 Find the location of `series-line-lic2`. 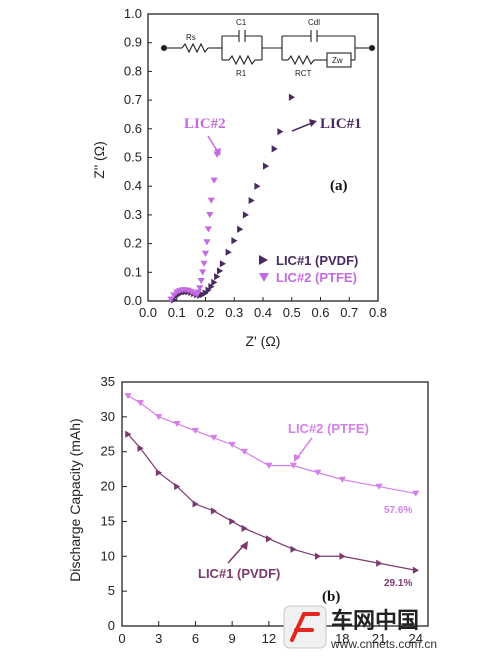

series-line-lic2 is located at coordinates (271, 445).